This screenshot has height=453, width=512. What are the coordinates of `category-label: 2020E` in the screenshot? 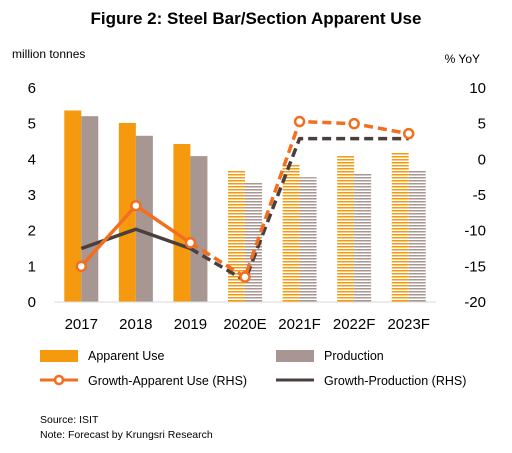 It's located at (244, 324).